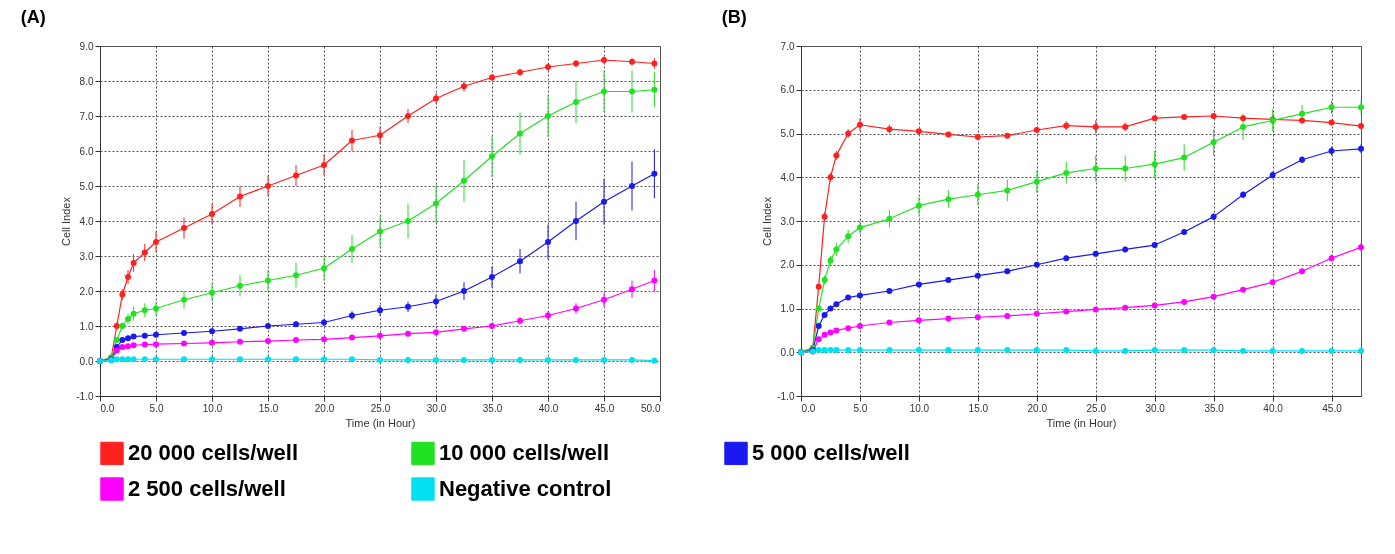 The image size is (1395, 554). I want to click on chart-title: (B), so click(734, 17).